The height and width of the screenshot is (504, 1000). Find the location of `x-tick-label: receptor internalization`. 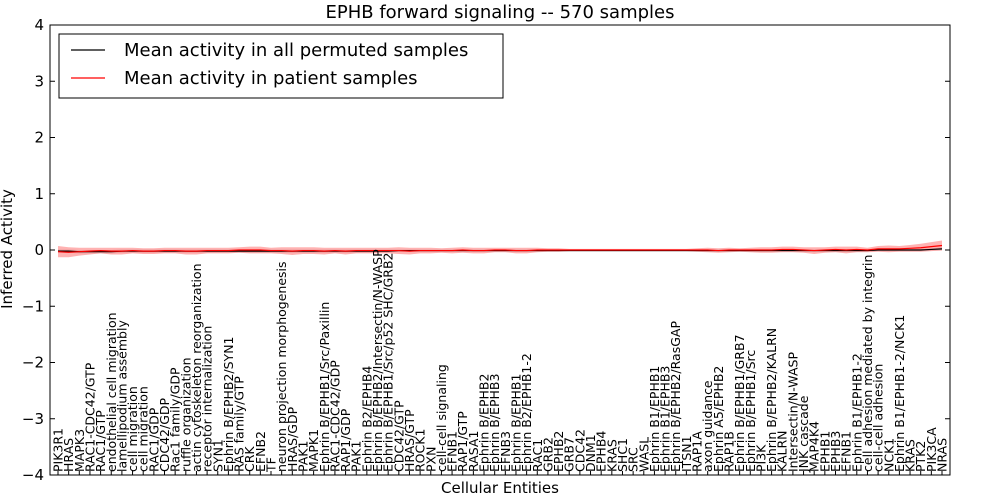

x-tick-label: receptor internalization is located at coordinates (207, 399).